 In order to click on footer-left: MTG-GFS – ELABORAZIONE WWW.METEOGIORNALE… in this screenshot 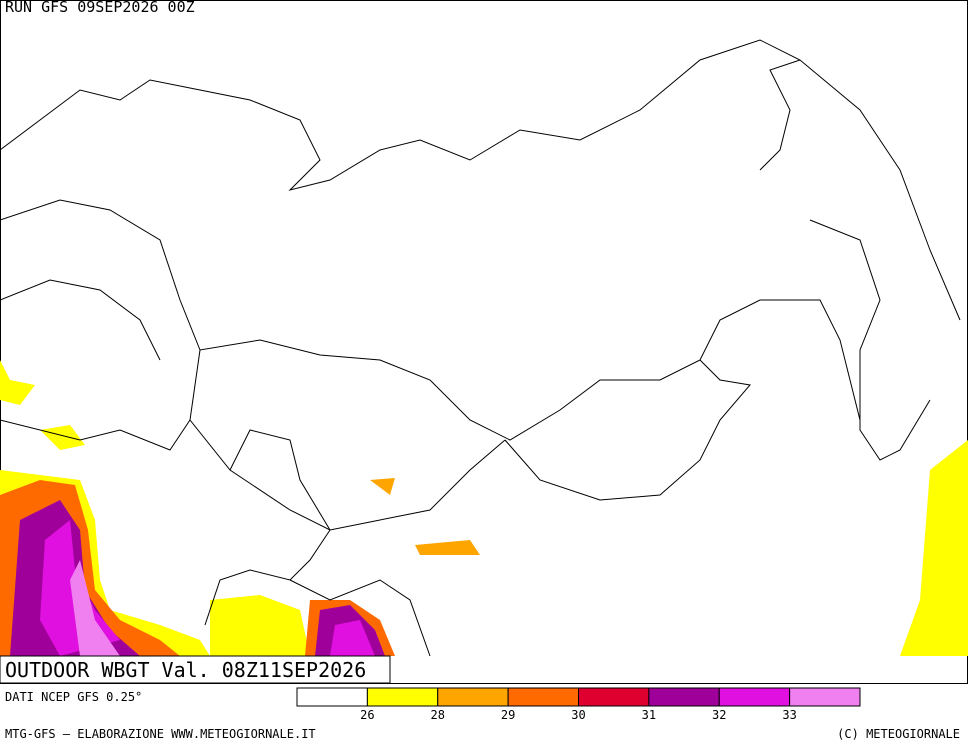, I will do `click(160, 734)`.